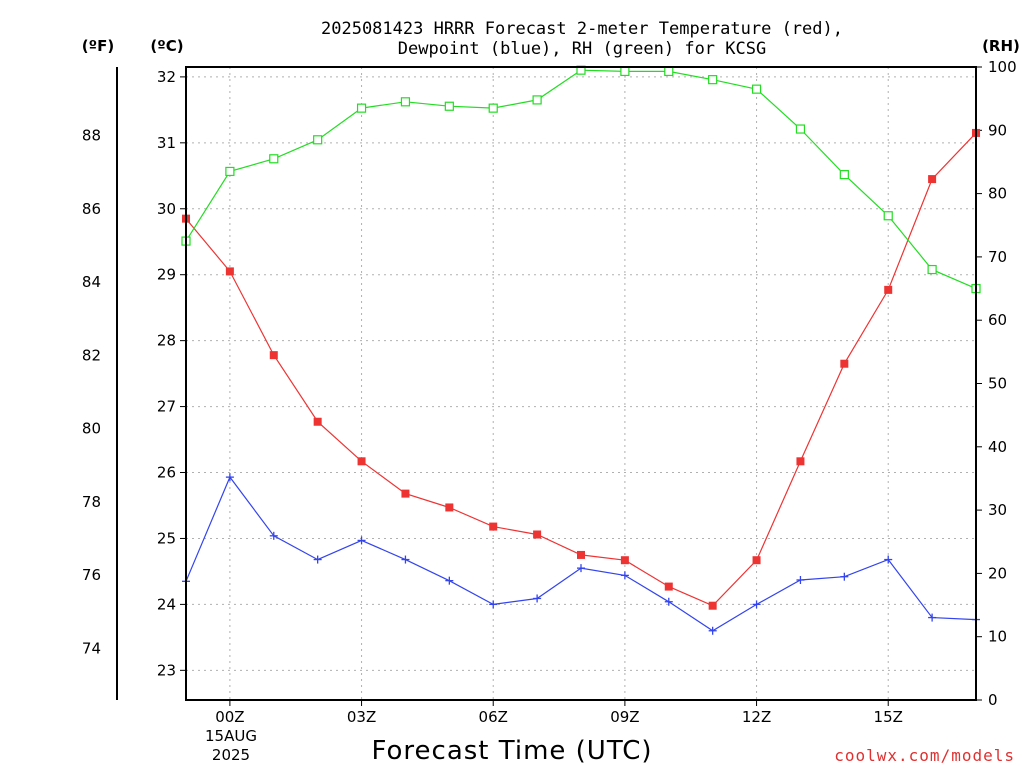 The image size is (1024, 768). I want to click on rh-tick-label: 50, so click(997, 384).